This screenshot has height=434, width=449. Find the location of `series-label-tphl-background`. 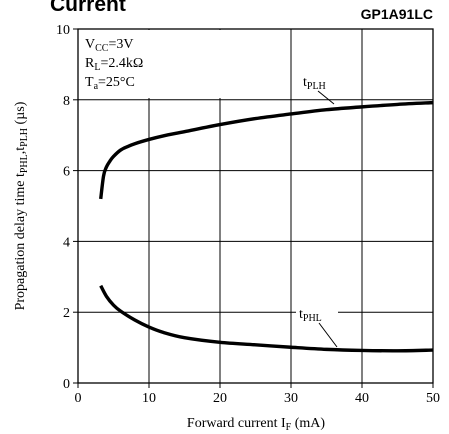

series-label-tphl-background is located at coordinates (317, 314).